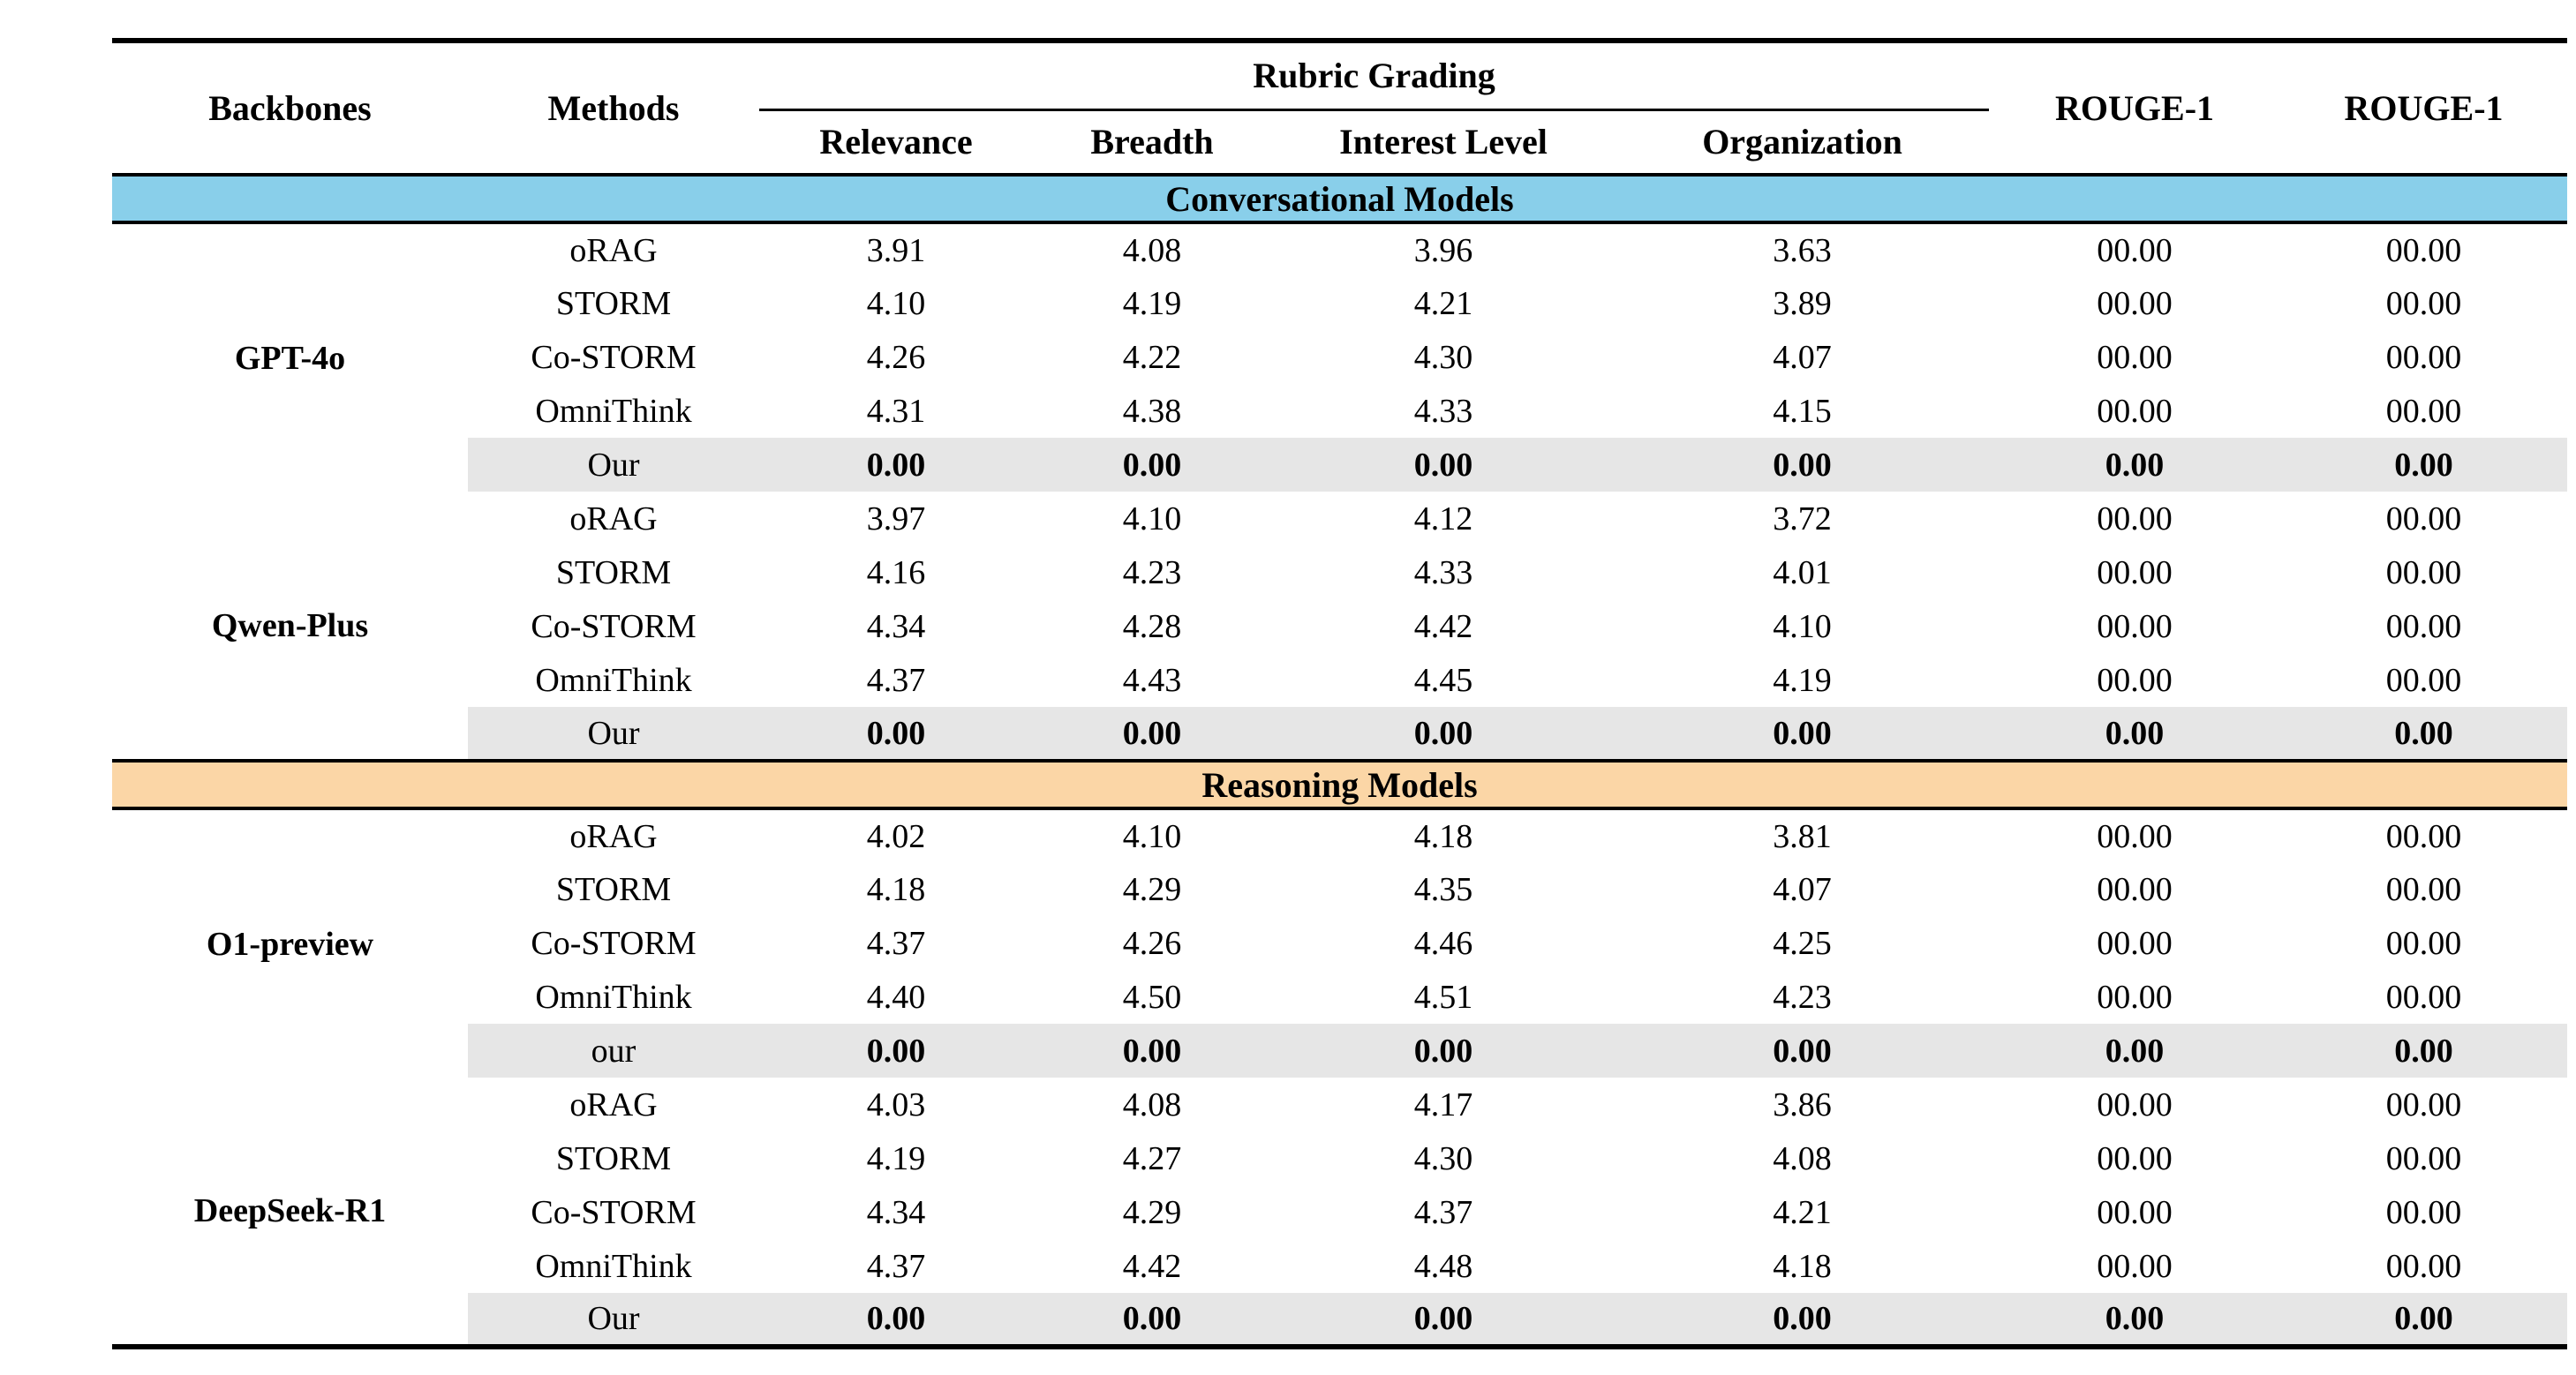  I want to click on value-cell: 4.46, so click(1443, 943).